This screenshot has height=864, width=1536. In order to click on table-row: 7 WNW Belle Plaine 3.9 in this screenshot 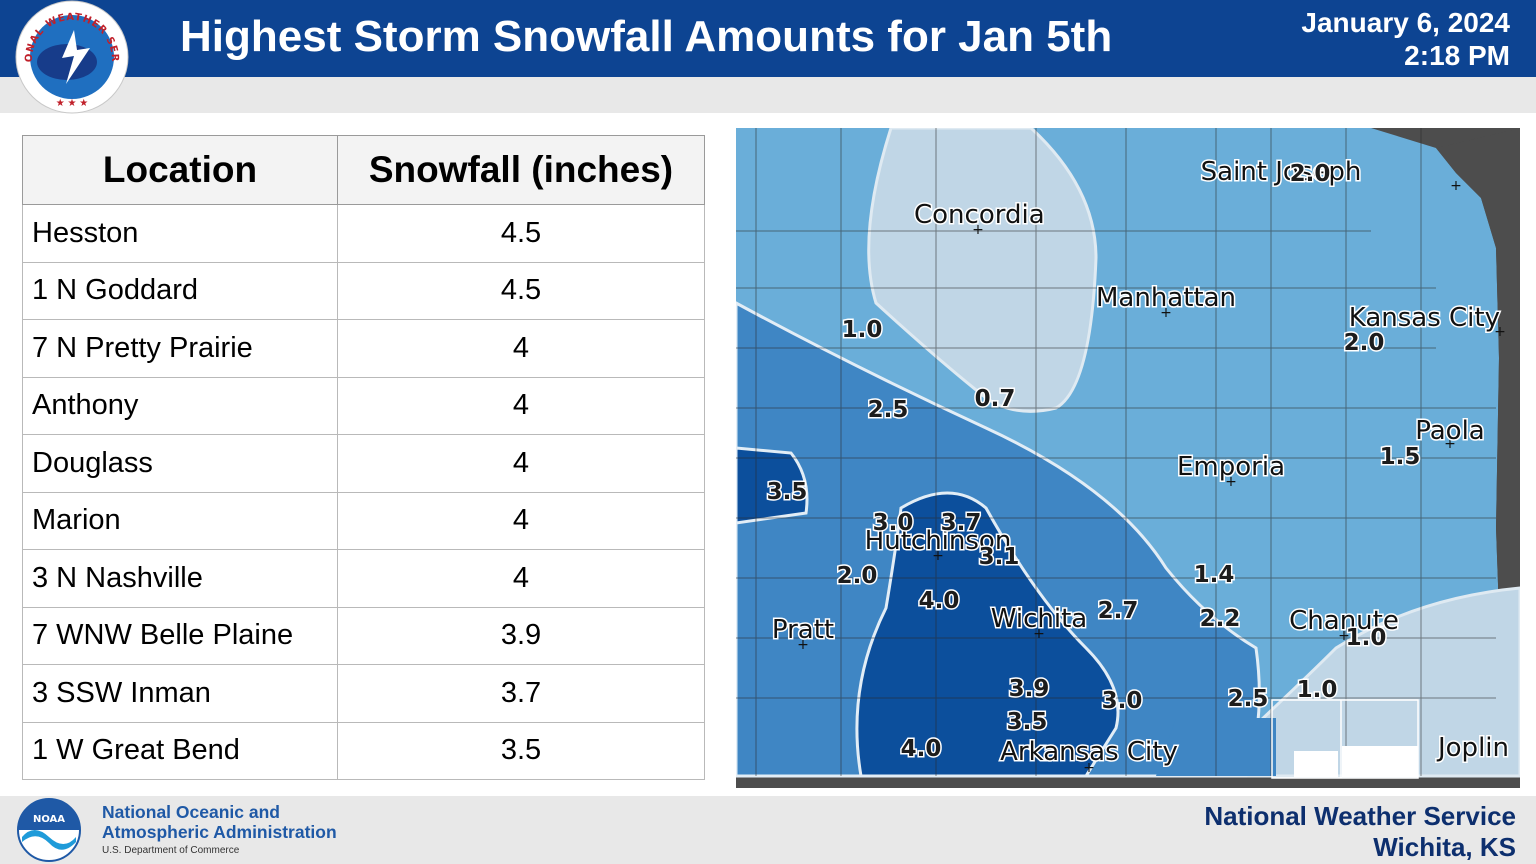, I will do `click(363, 635)`.